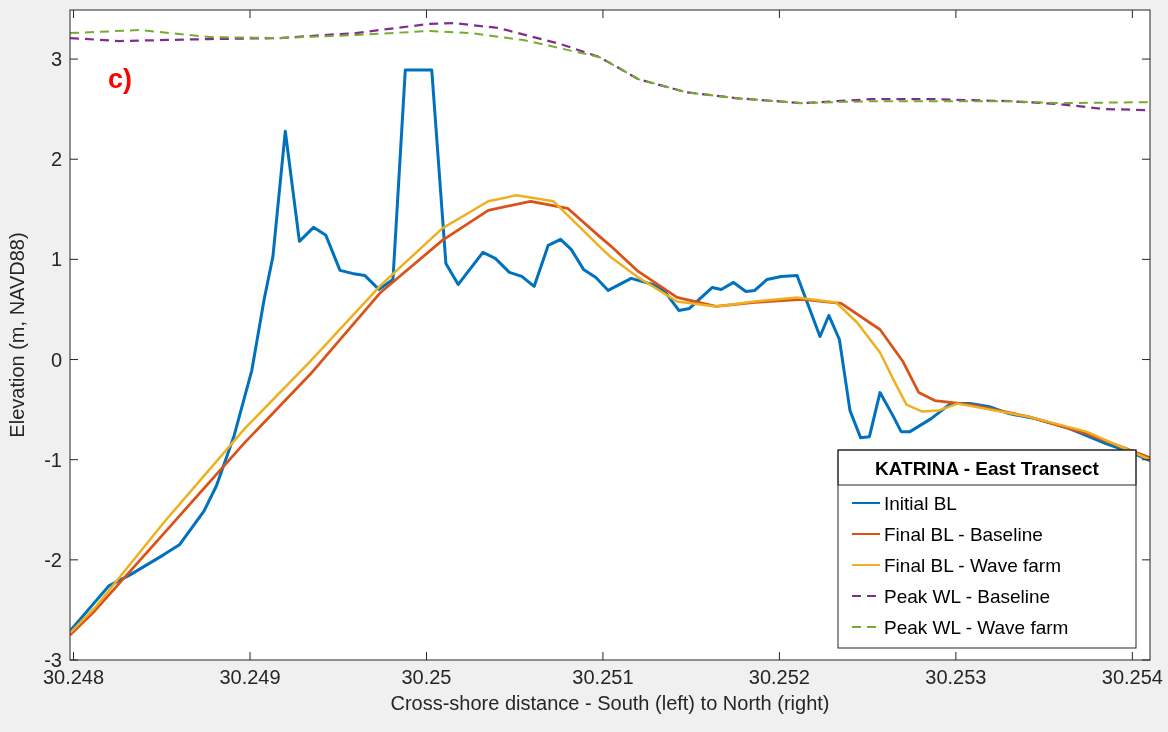 This screenshot has height=732, width=1168. What do you see at coordinates (120, 79) in the screenshot?
I see `annotation: c)` at bounding box center [120, 79].